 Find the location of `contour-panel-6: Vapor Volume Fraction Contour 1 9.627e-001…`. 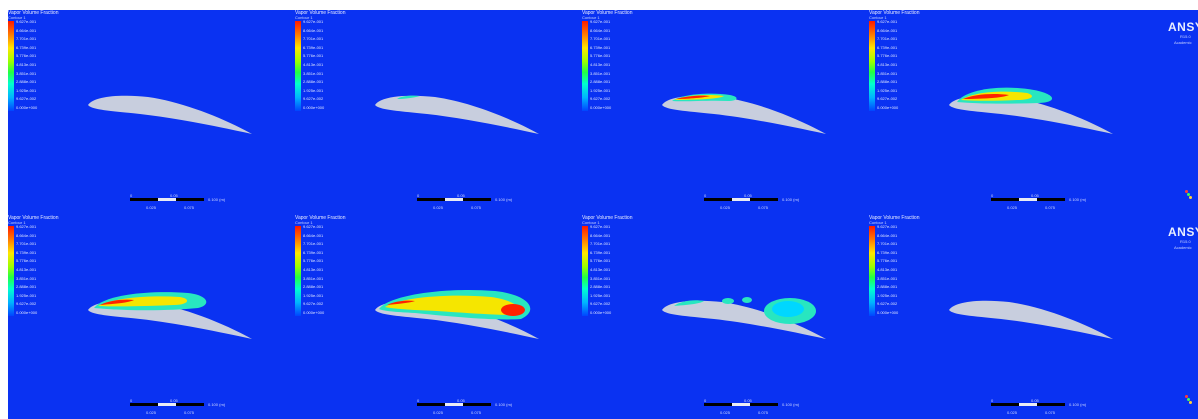

contour-panel-6: Vapor Volume Fraction Contour 1 9.627e-001… is located at coordinates (438, 317).